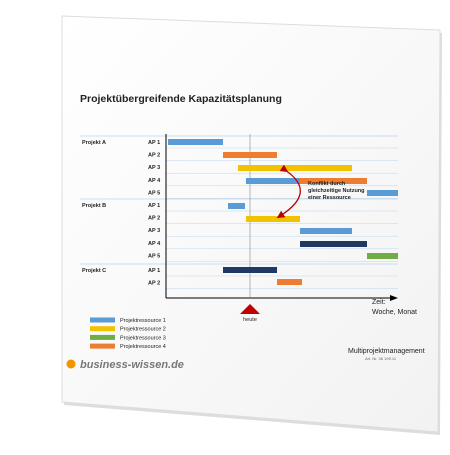 The image size is (450, 455). I want to click on axis-arrow, so click(394, 298).